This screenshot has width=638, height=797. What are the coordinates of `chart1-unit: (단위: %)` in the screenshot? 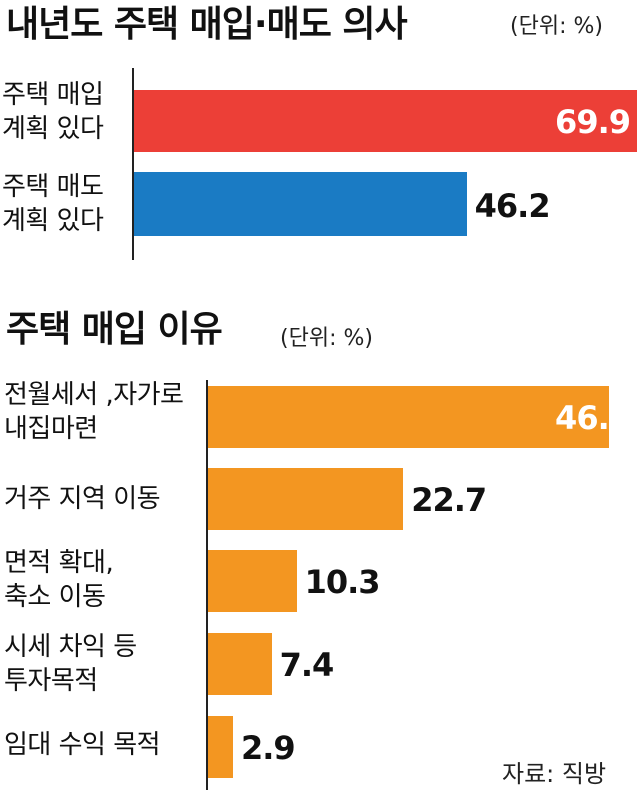 It's located at (556, 26).